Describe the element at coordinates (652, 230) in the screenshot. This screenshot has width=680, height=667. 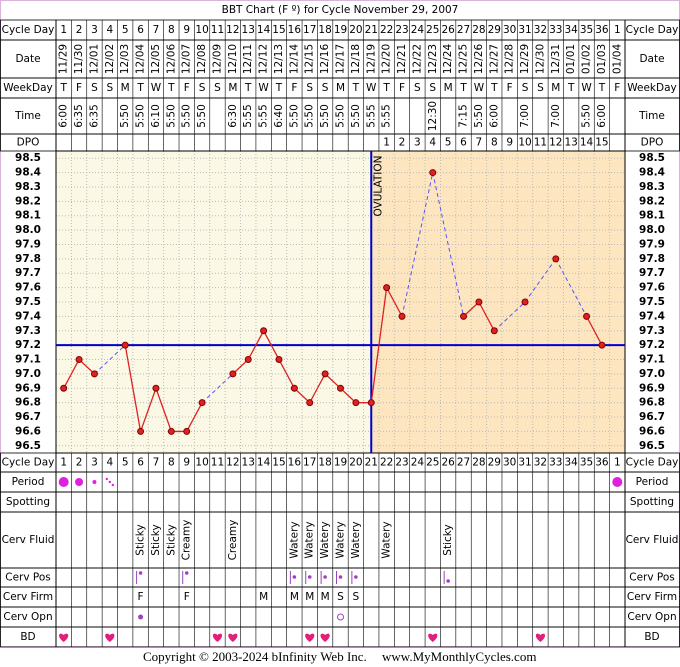
I see `y-tick-label: 98.0` at that location.